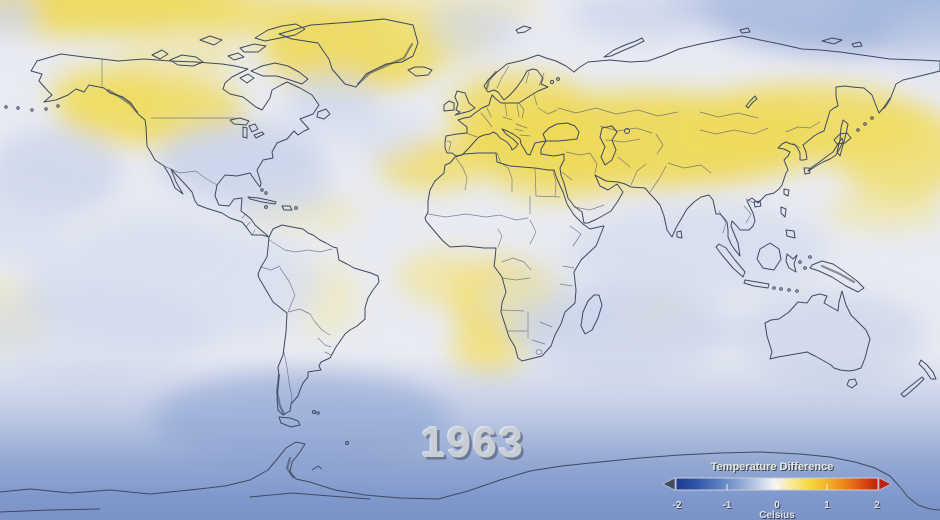 The height and width of the screenshot is (520, 940). What do you see at coordinates (310, 496) in the screenshot?
I see `coastline-antarctic-shelf` at bounding box center [310, 496].